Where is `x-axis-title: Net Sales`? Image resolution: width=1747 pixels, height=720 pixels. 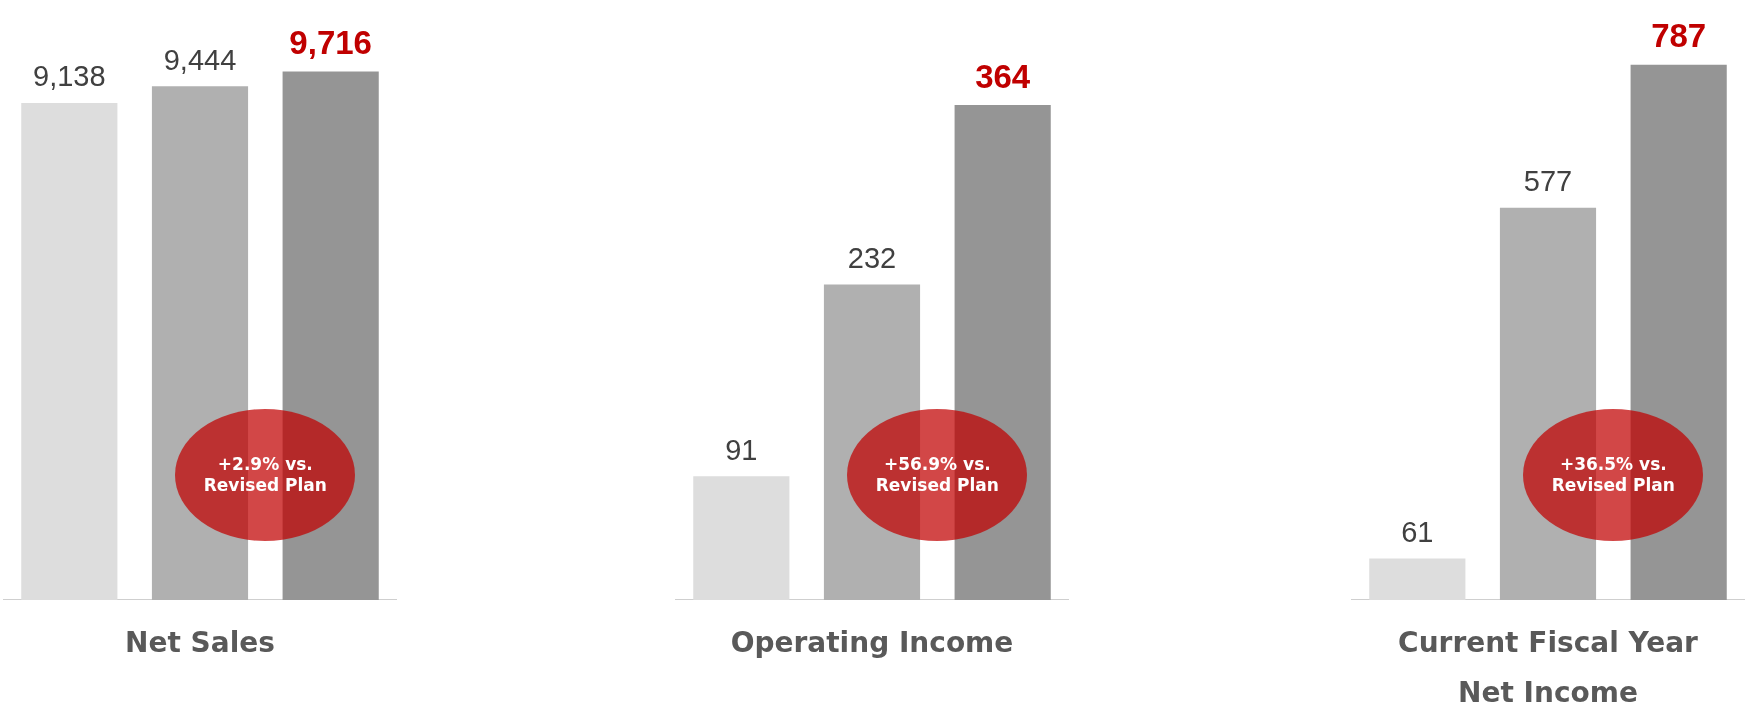
x-axis-title: Net Sales is located at coordinates (200, 643).